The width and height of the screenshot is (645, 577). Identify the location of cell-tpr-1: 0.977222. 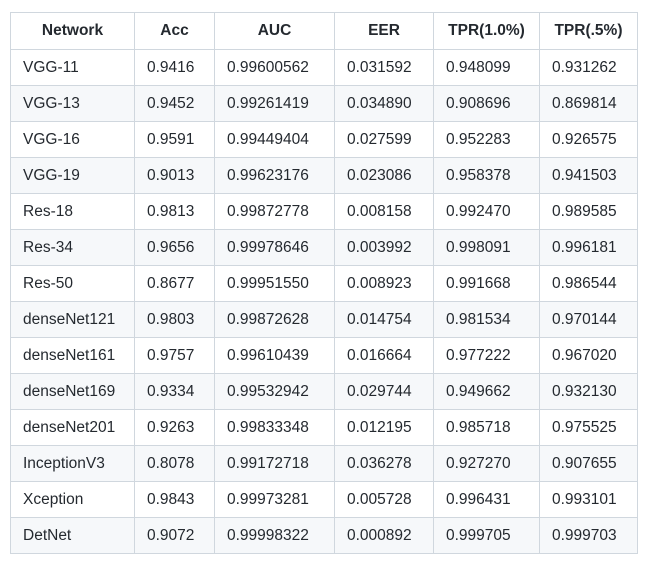
(486, 355).